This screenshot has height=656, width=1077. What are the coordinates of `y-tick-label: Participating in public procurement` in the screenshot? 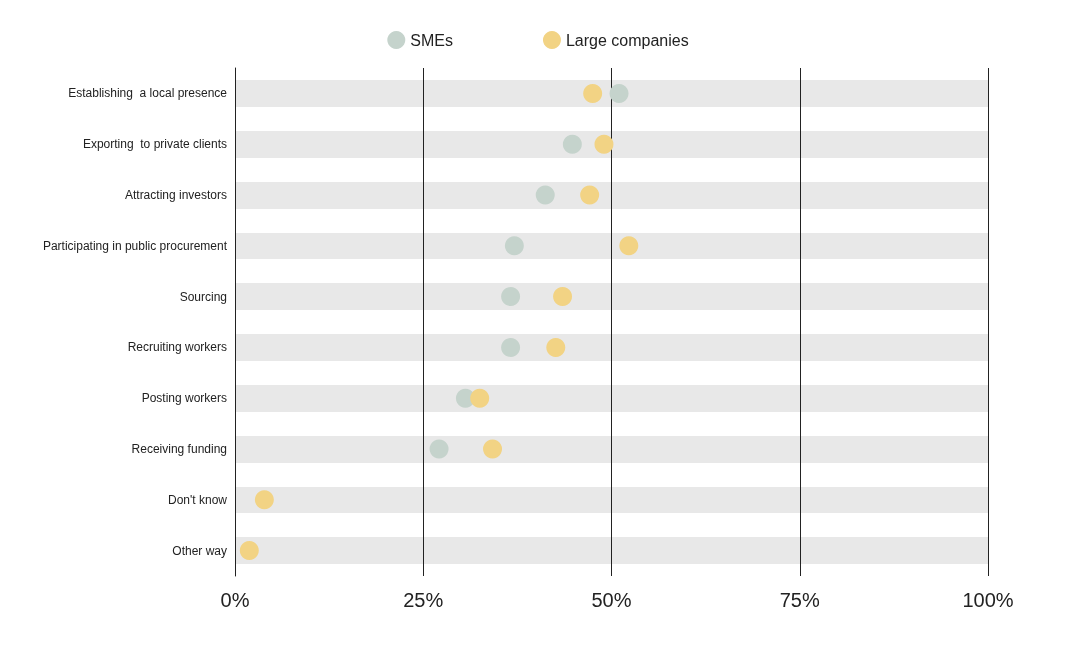 It's located at (135, 245).